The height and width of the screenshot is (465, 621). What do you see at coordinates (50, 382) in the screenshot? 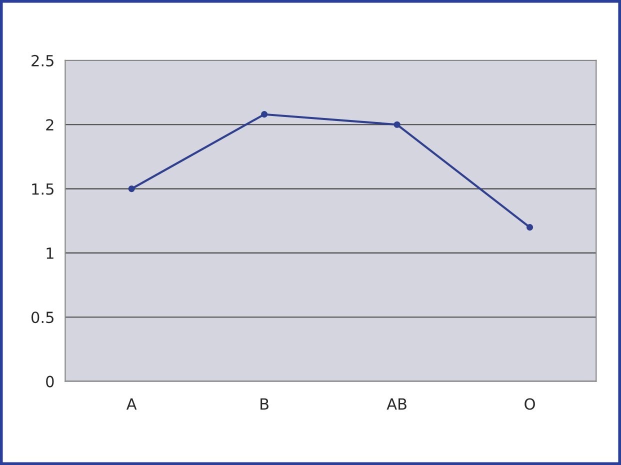
I see `y-tick-label: 0` at bounding box center [50, 382].